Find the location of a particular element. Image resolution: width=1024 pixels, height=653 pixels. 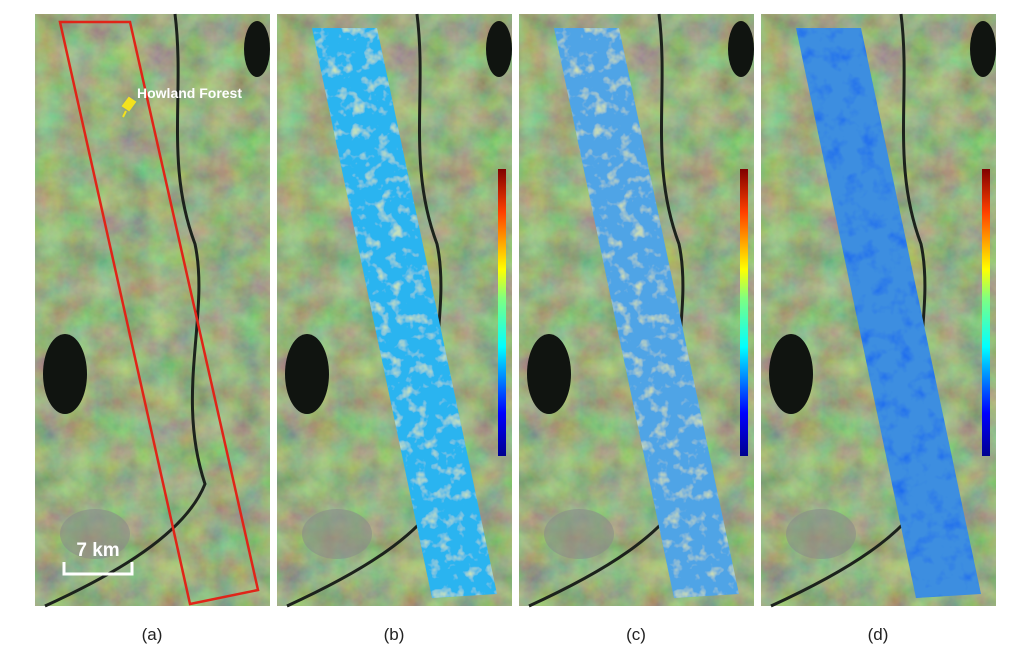

annotation: Howland Forest is located at coordinates (189, 93).